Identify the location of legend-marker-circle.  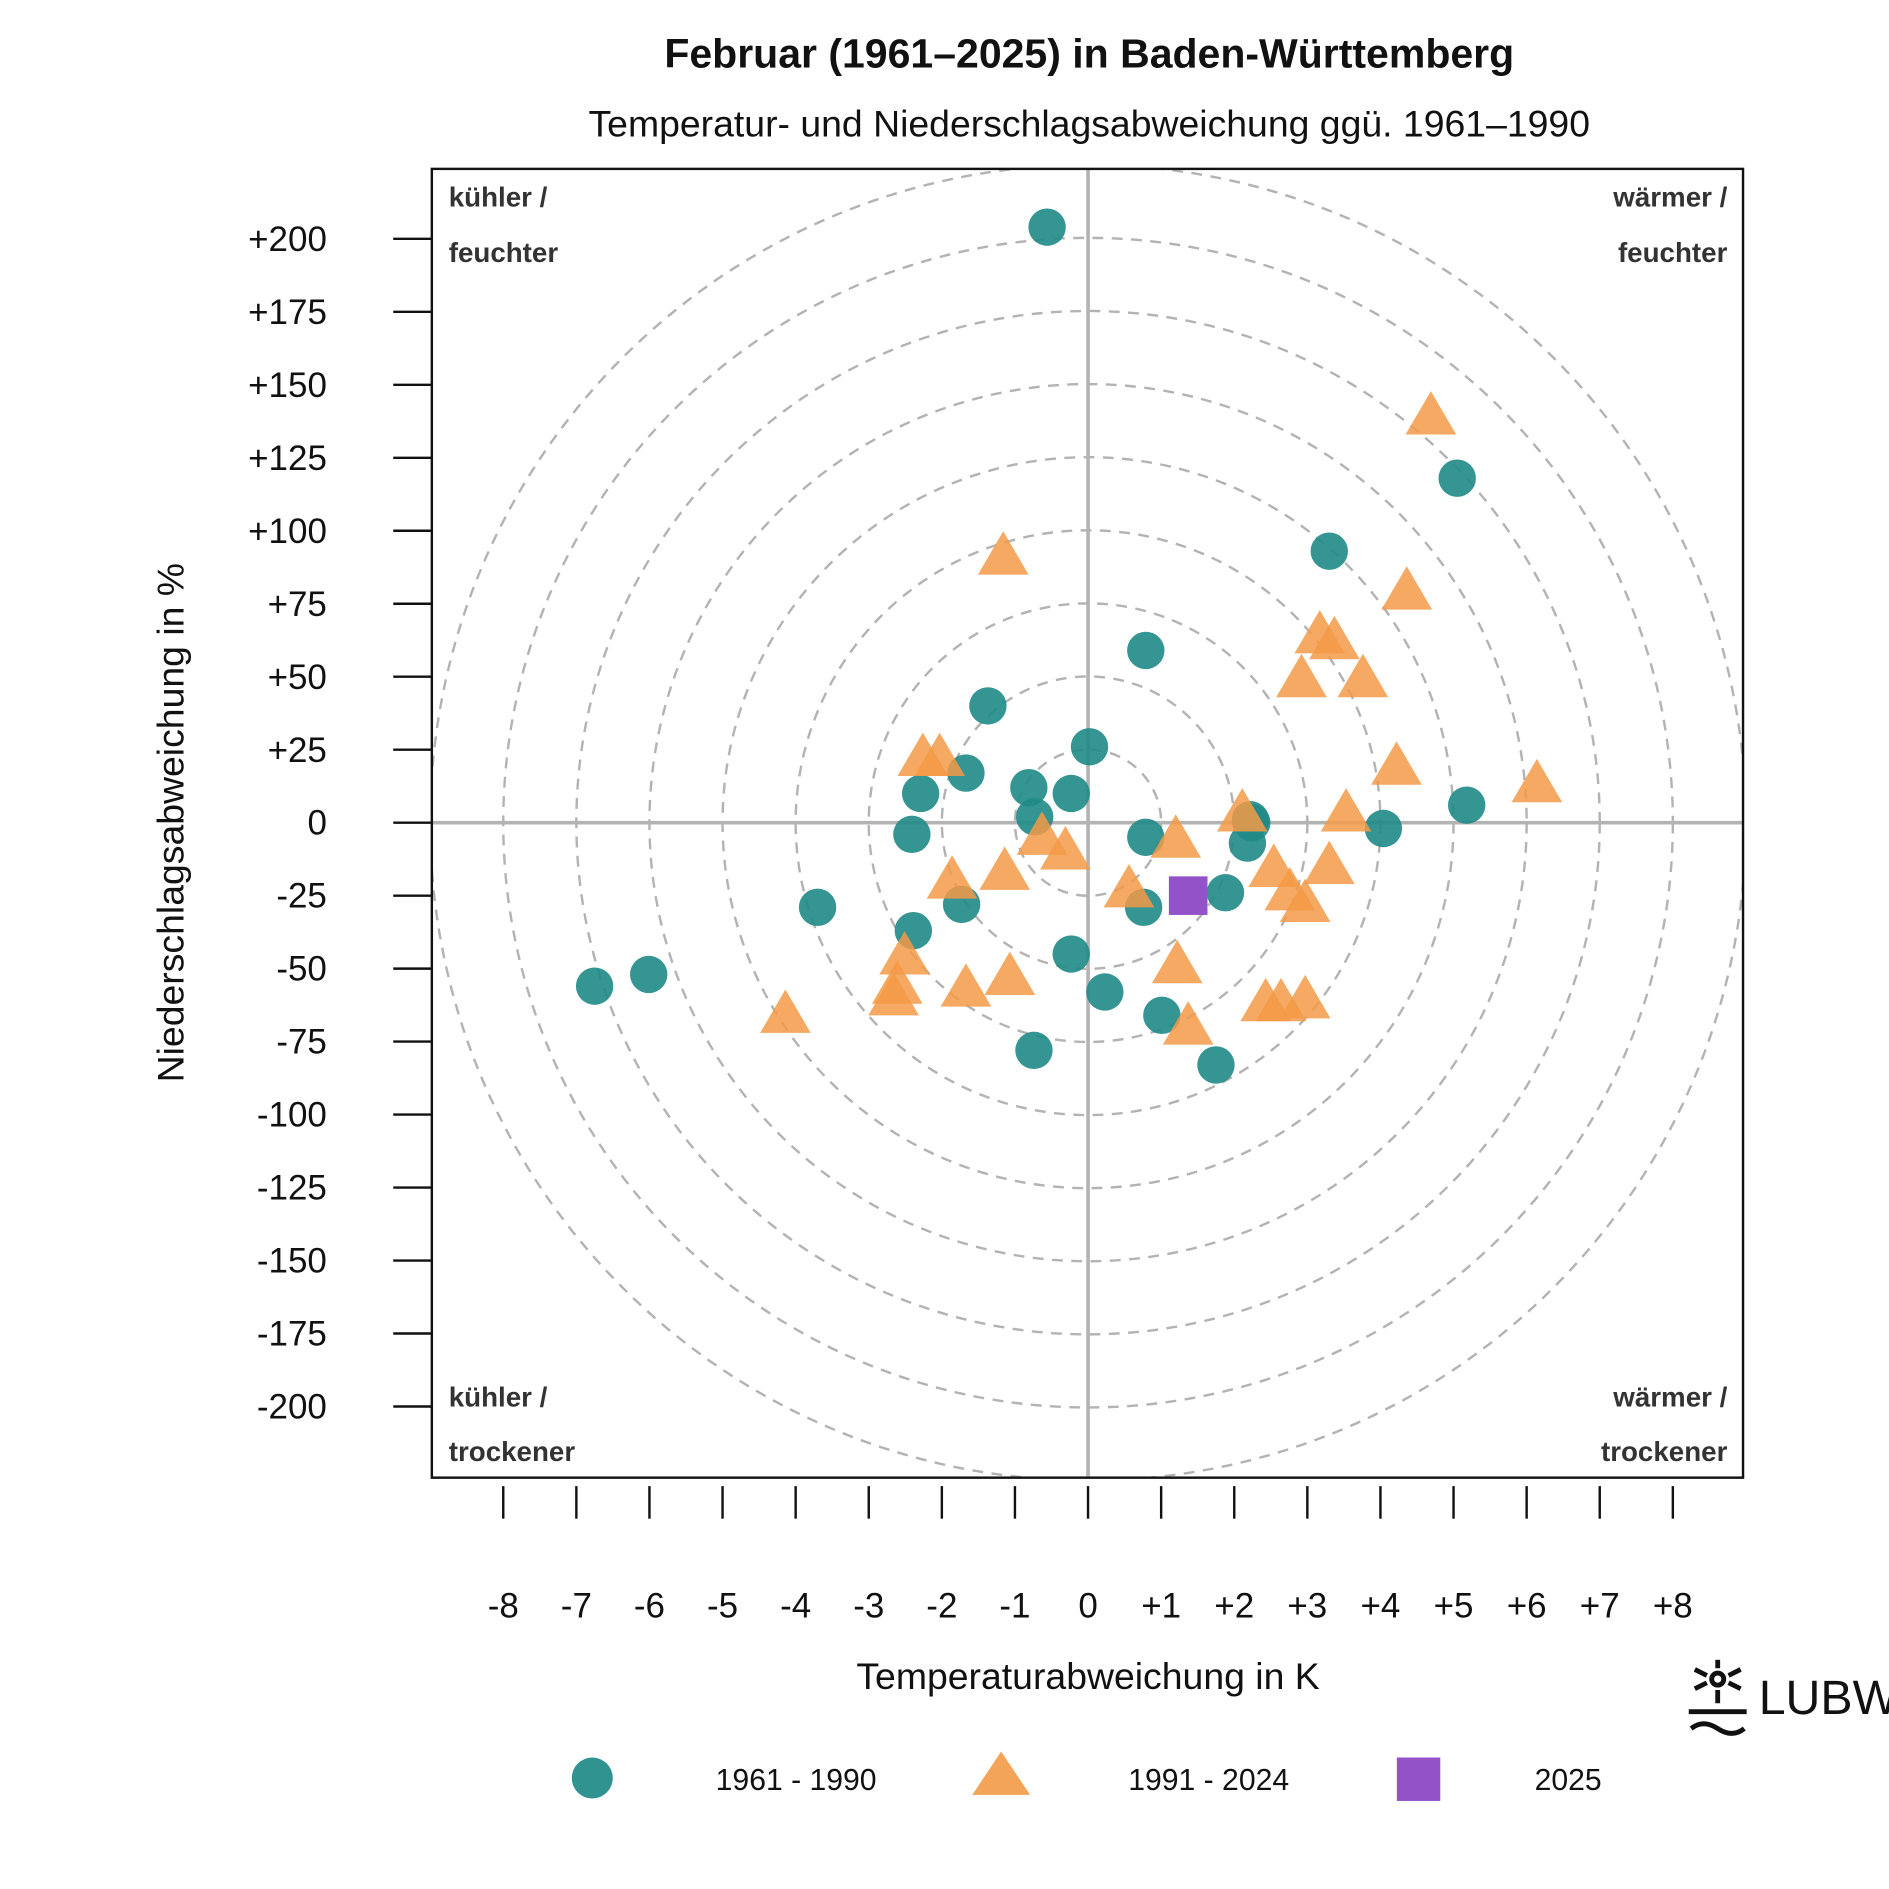
(592, 1778).